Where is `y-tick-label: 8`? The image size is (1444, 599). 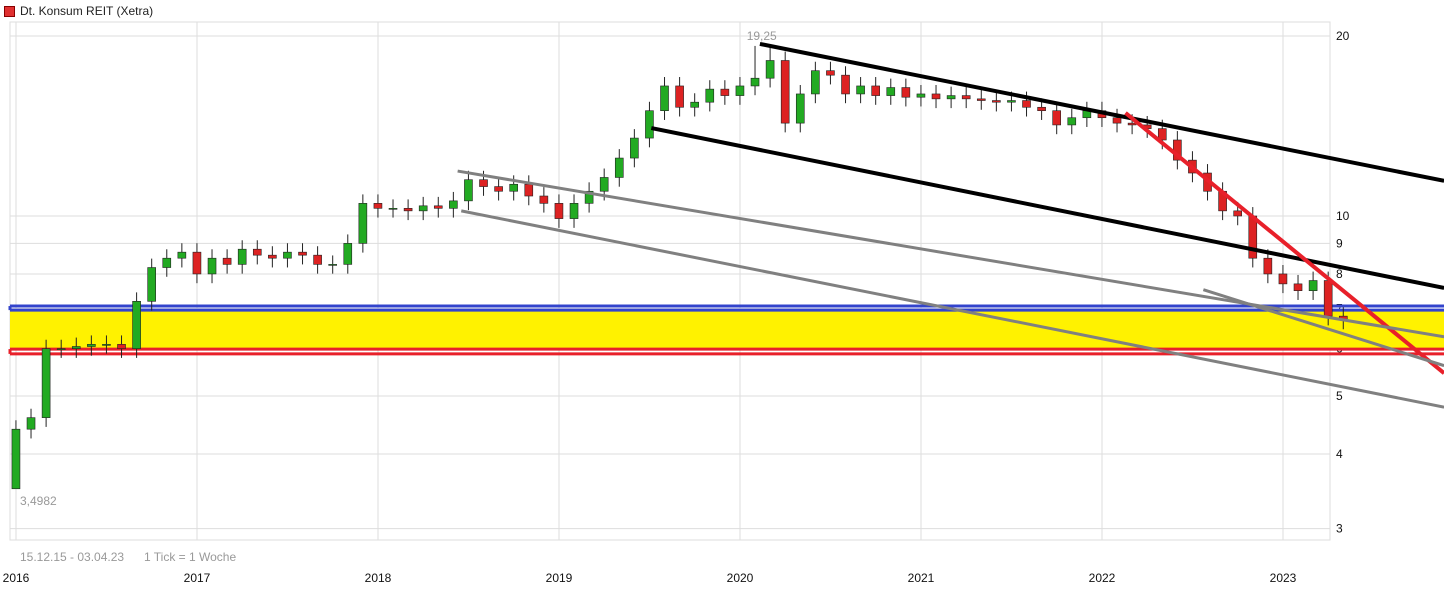 y-tick-label: 8 is located at coordinates (1339, 274).